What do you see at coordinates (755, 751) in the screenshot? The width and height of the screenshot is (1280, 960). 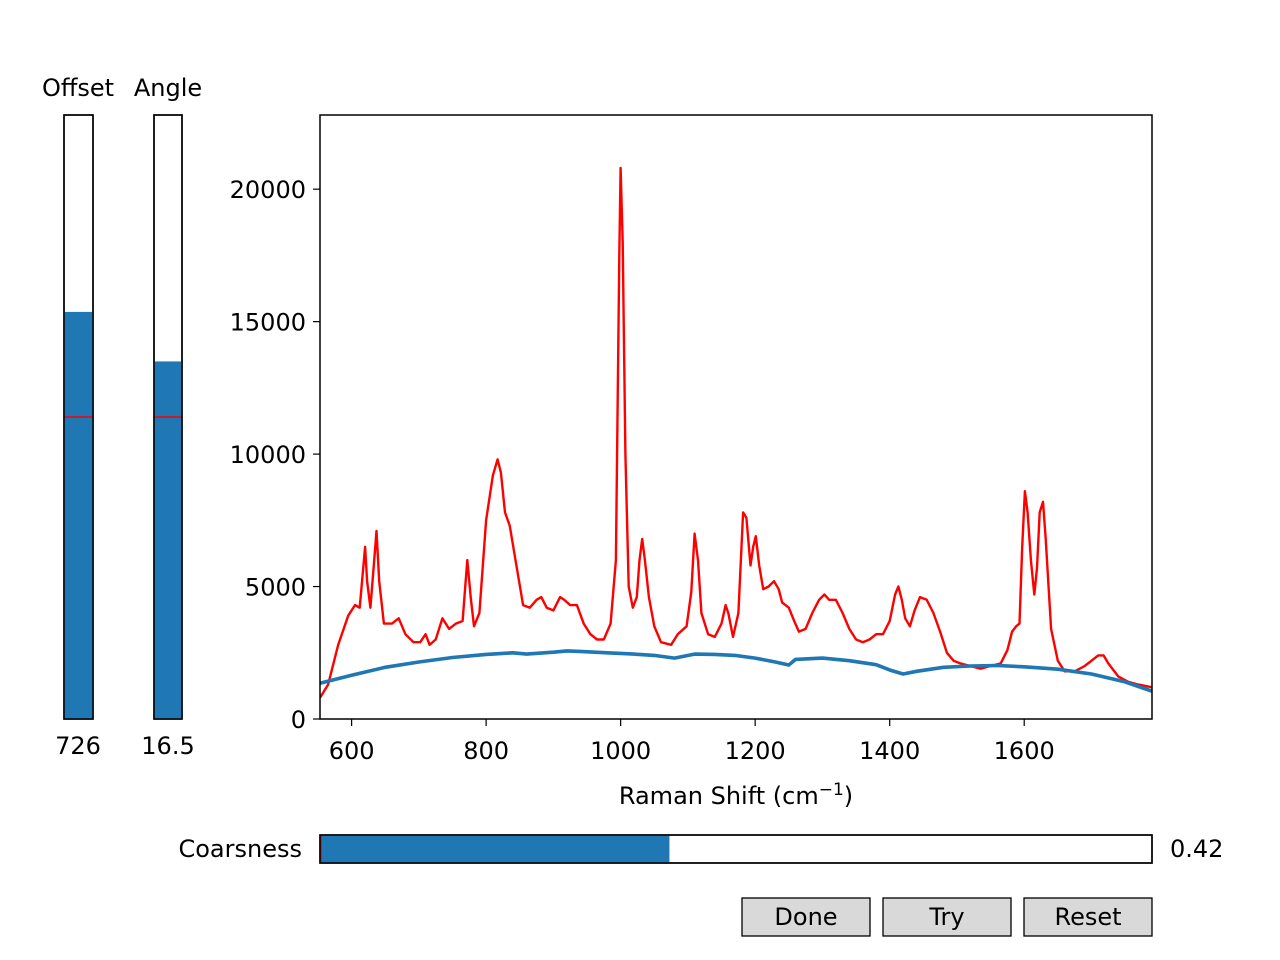 I see `x-tick-label: 1200` at bounding box center [755, 751].